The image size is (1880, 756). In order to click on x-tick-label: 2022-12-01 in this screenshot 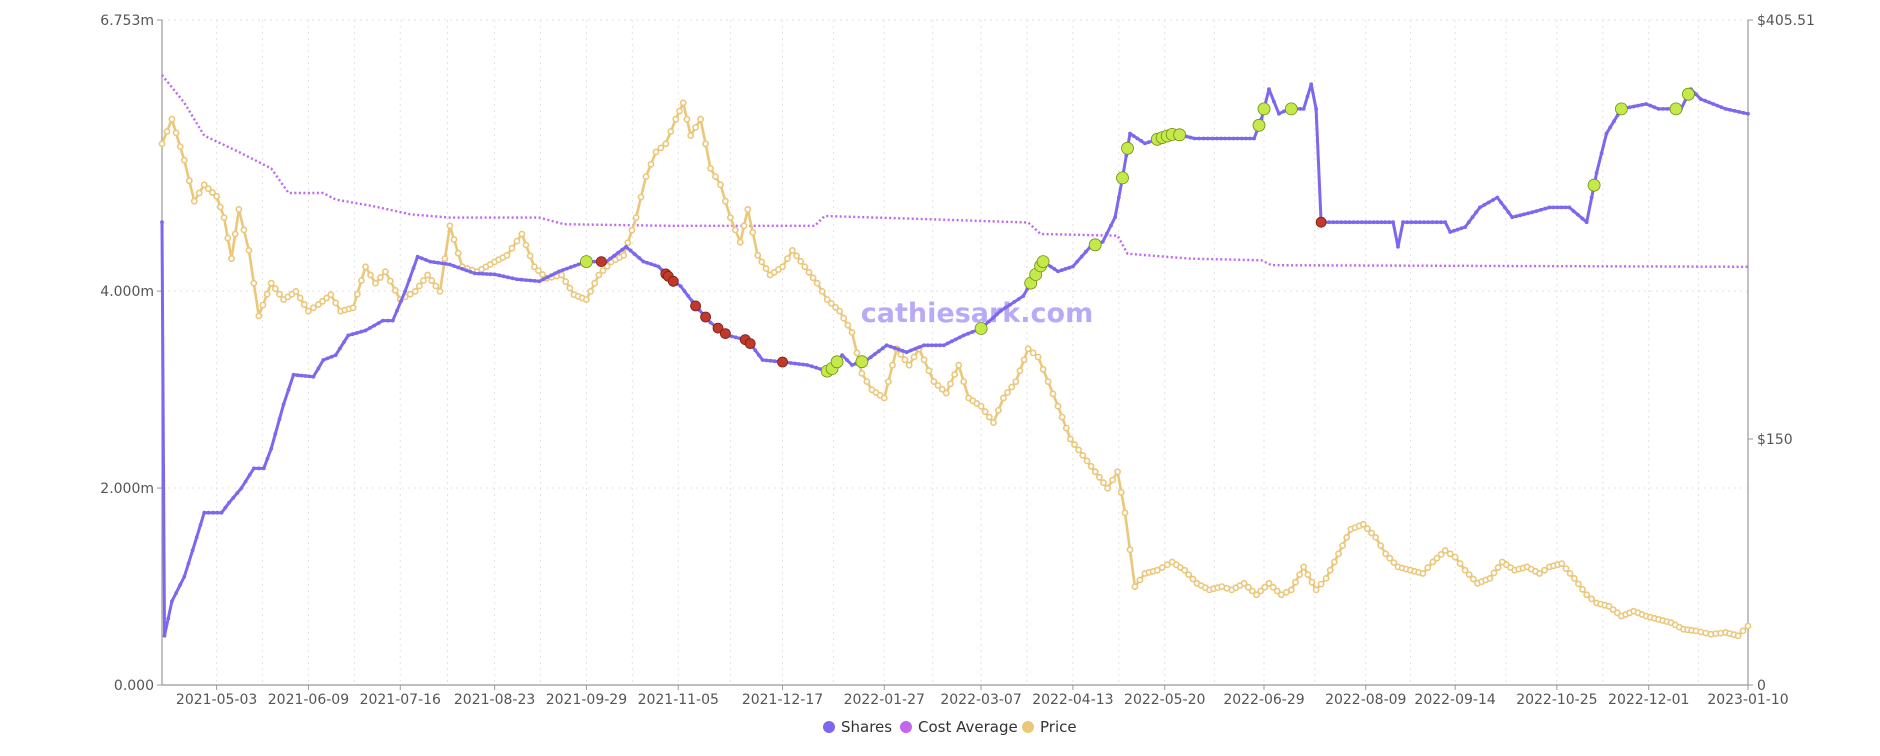, I will do `click(1648, 700)`.